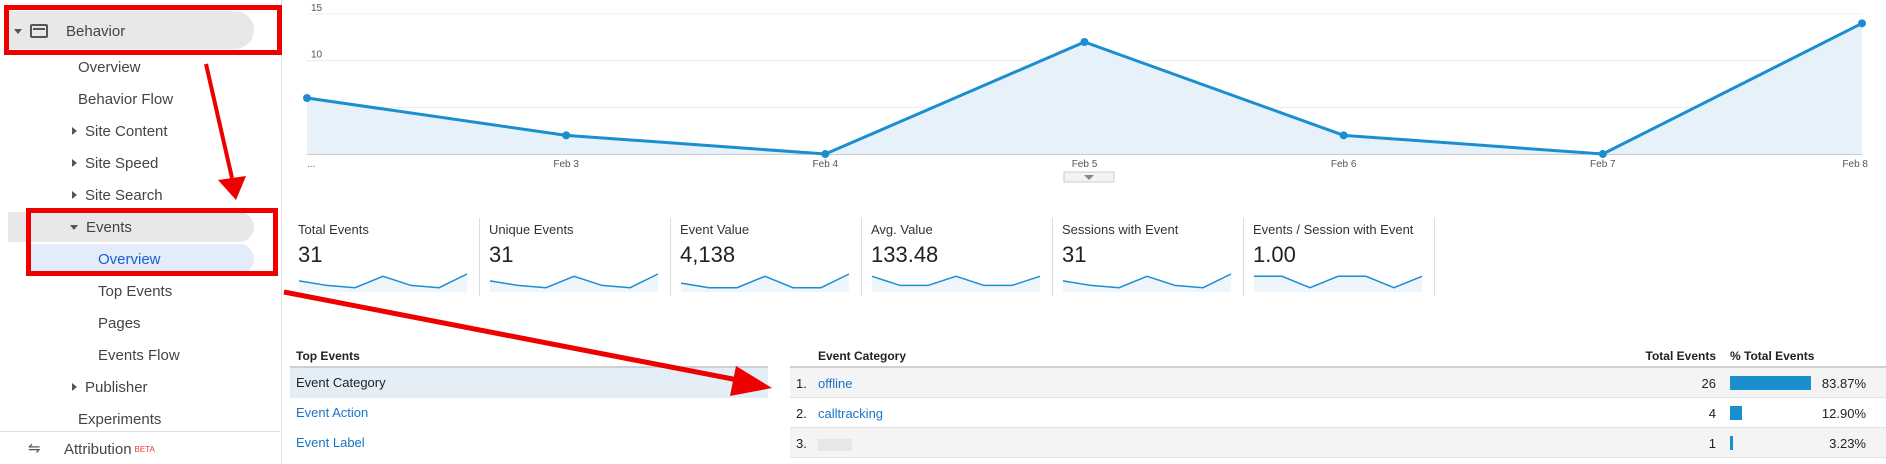 This screenshot has width=1886, height=464. What do you see at coordinates (122, 163) in the screenshot?
I see `sidebar-item-label: Site Speed` at bounding box center [122, 163].